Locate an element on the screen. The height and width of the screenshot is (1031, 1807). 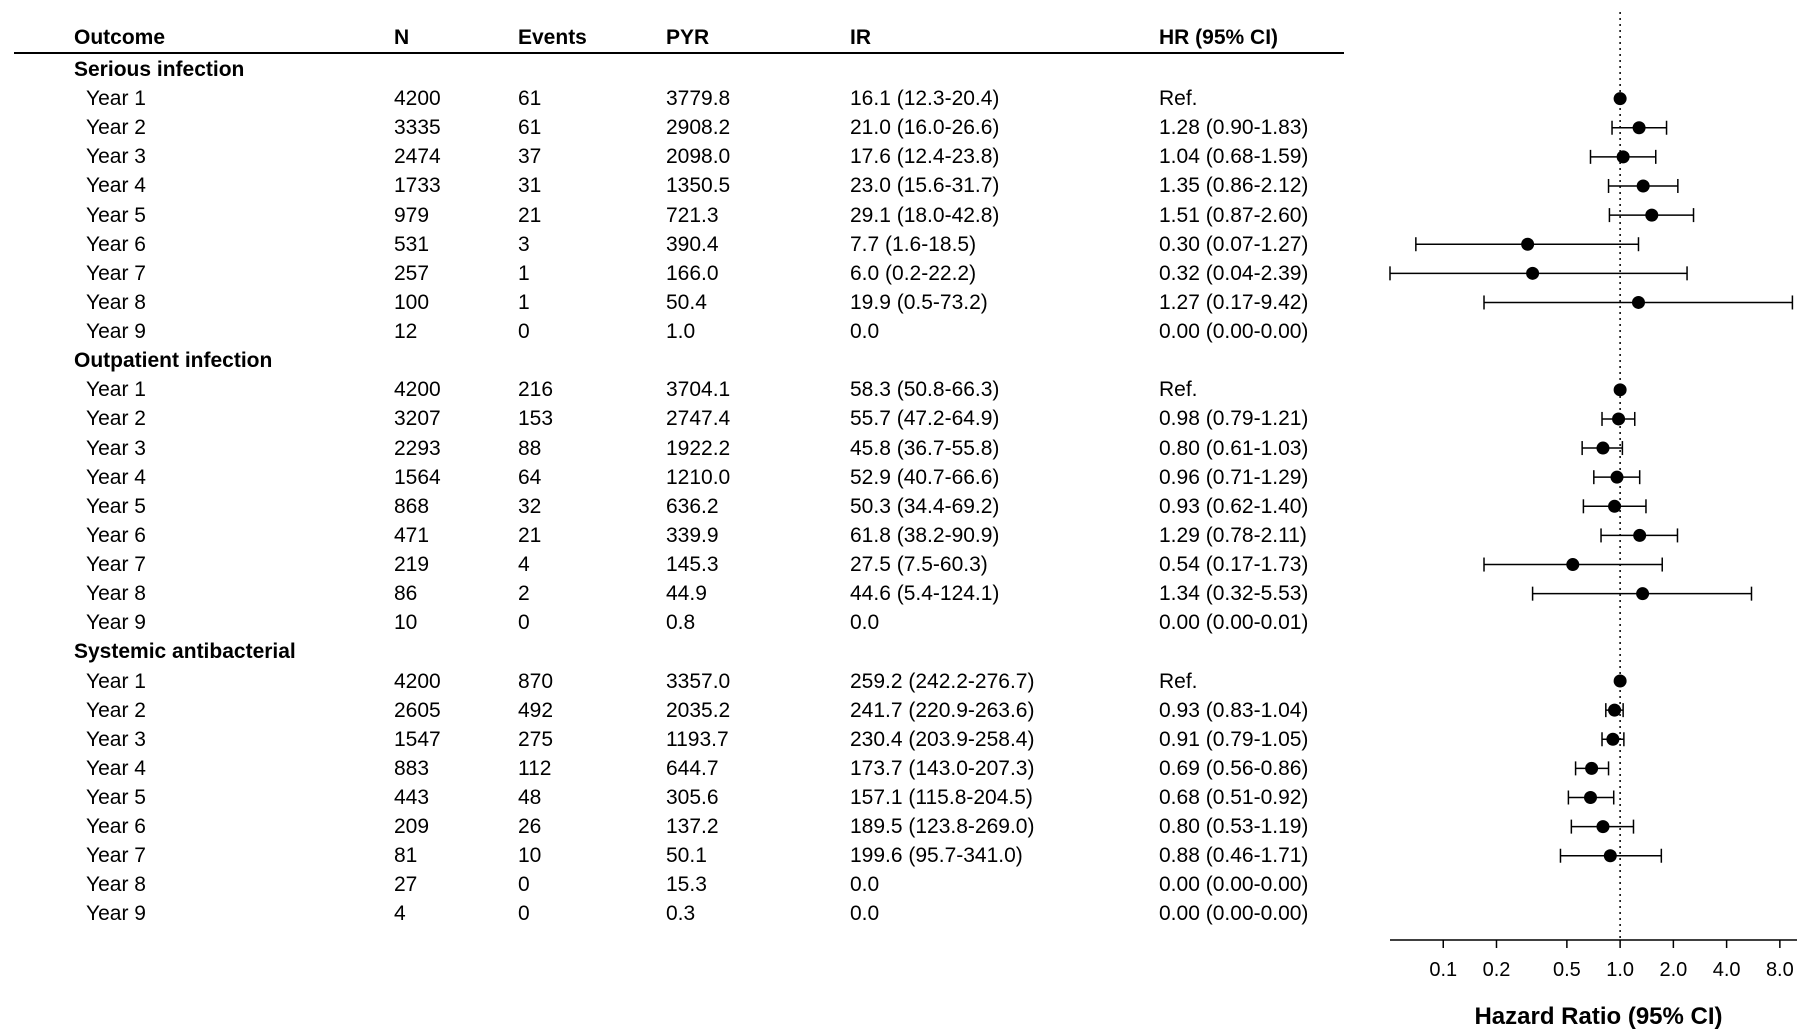
cell-hr: 0.54 (0.17-1.73) is located at coordinates (1234, 565).